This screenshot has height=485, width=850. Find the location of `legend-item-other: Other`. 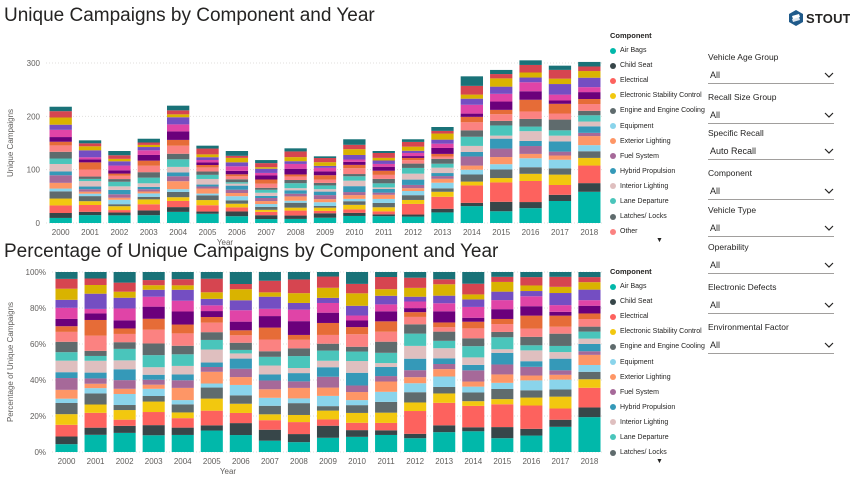

legend-item-other: Other is located at coordinates (660, 231).